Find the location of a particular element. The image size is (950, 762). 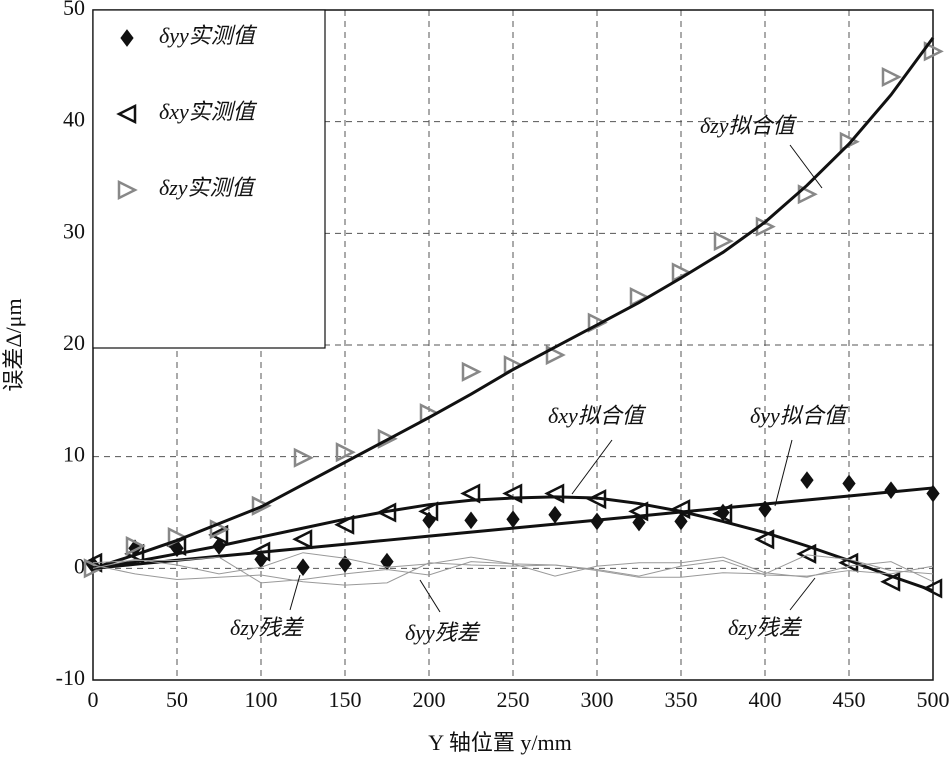

annotation: δxy拟合值 is located at coordinates (597, 415).